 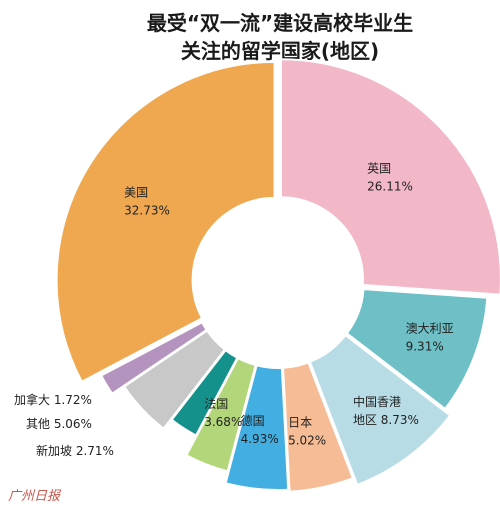 What do you see at coordinates (377, 401) in the screenshot?
I see `slice-label-2-line-0: 中国香港` at bounding box center [377, 401].